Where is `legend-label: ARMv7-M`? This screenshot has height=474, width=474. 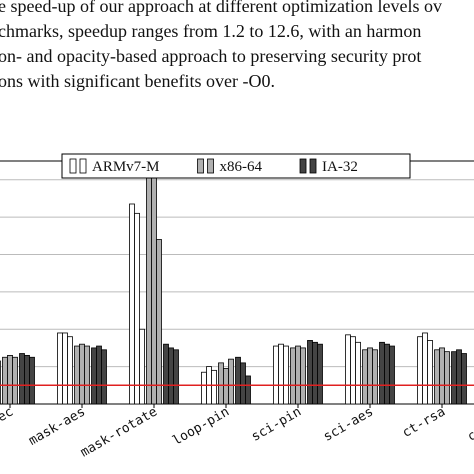 legend-label: ARMv7-M is located at coordinates (126, 167).